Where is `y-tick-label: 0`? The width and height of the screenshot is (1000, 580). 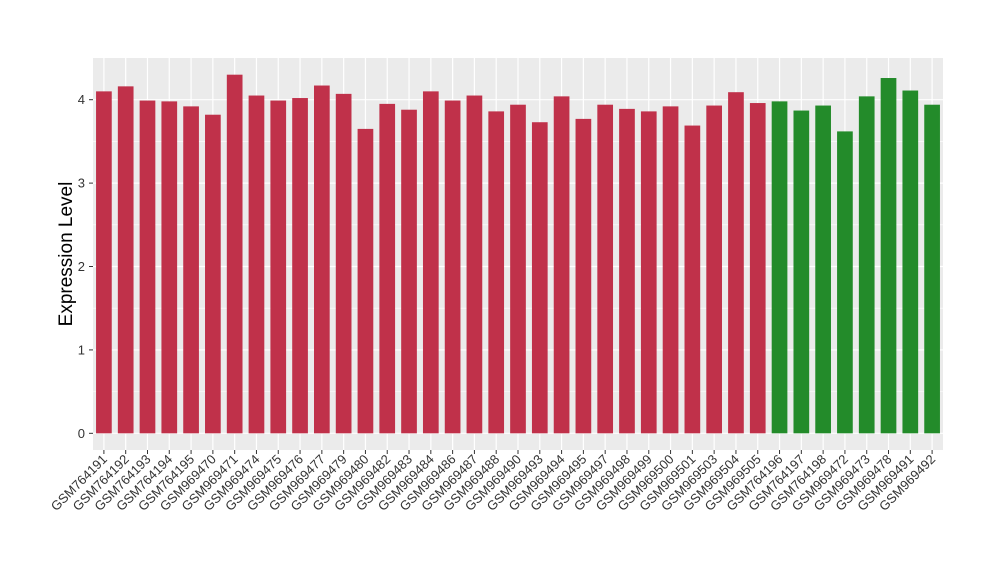
y-tick-label: 0 is located at coordinates (81, 433).